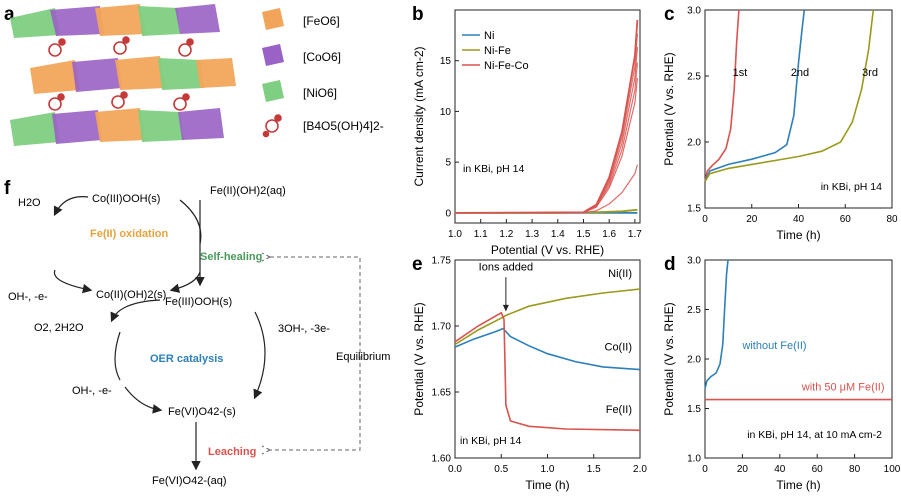 This screenshot has height=500, width=901. Describe the element at coordinates (419, 116) in the screenshot. I see `b-ylabel: Current density (mA cm-2)` at that location.